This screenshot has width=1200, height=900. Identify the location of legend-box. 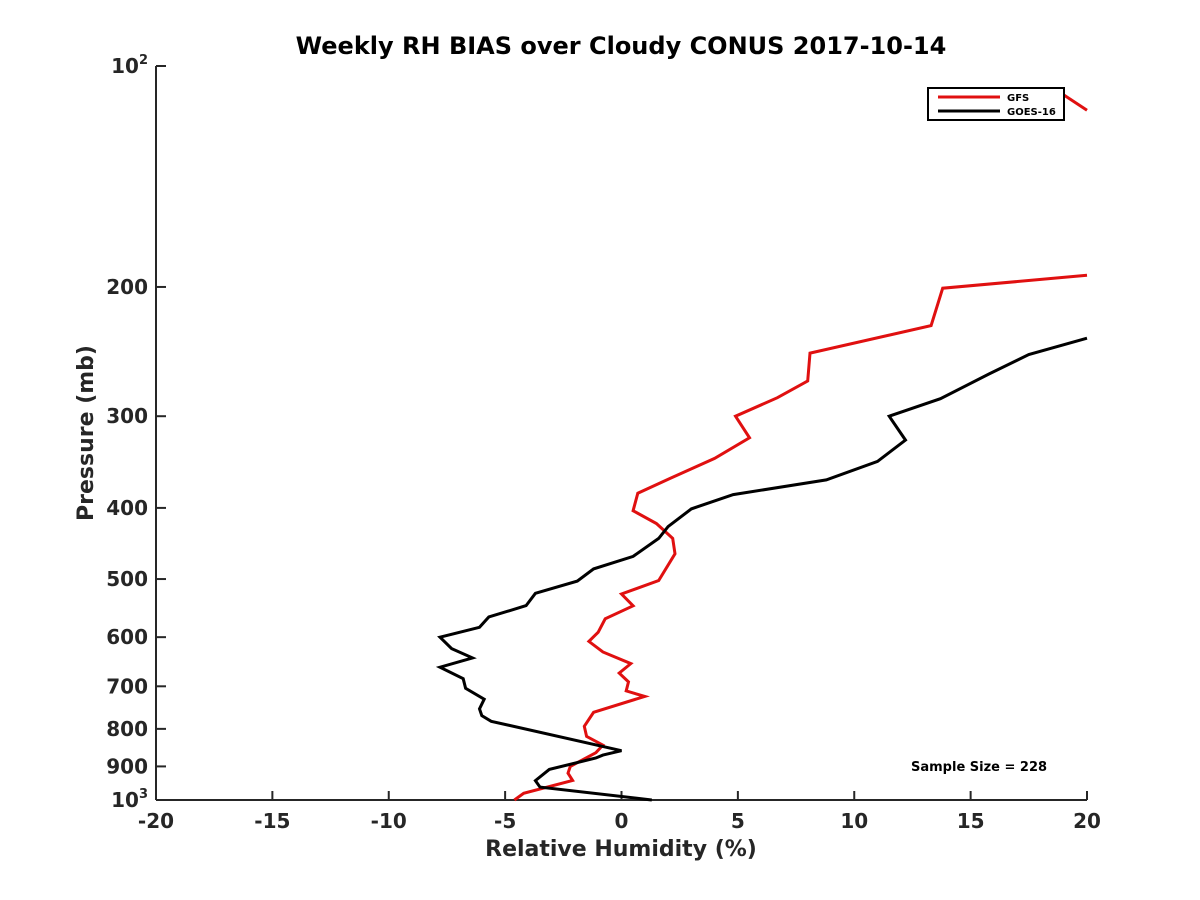
(996, 104).